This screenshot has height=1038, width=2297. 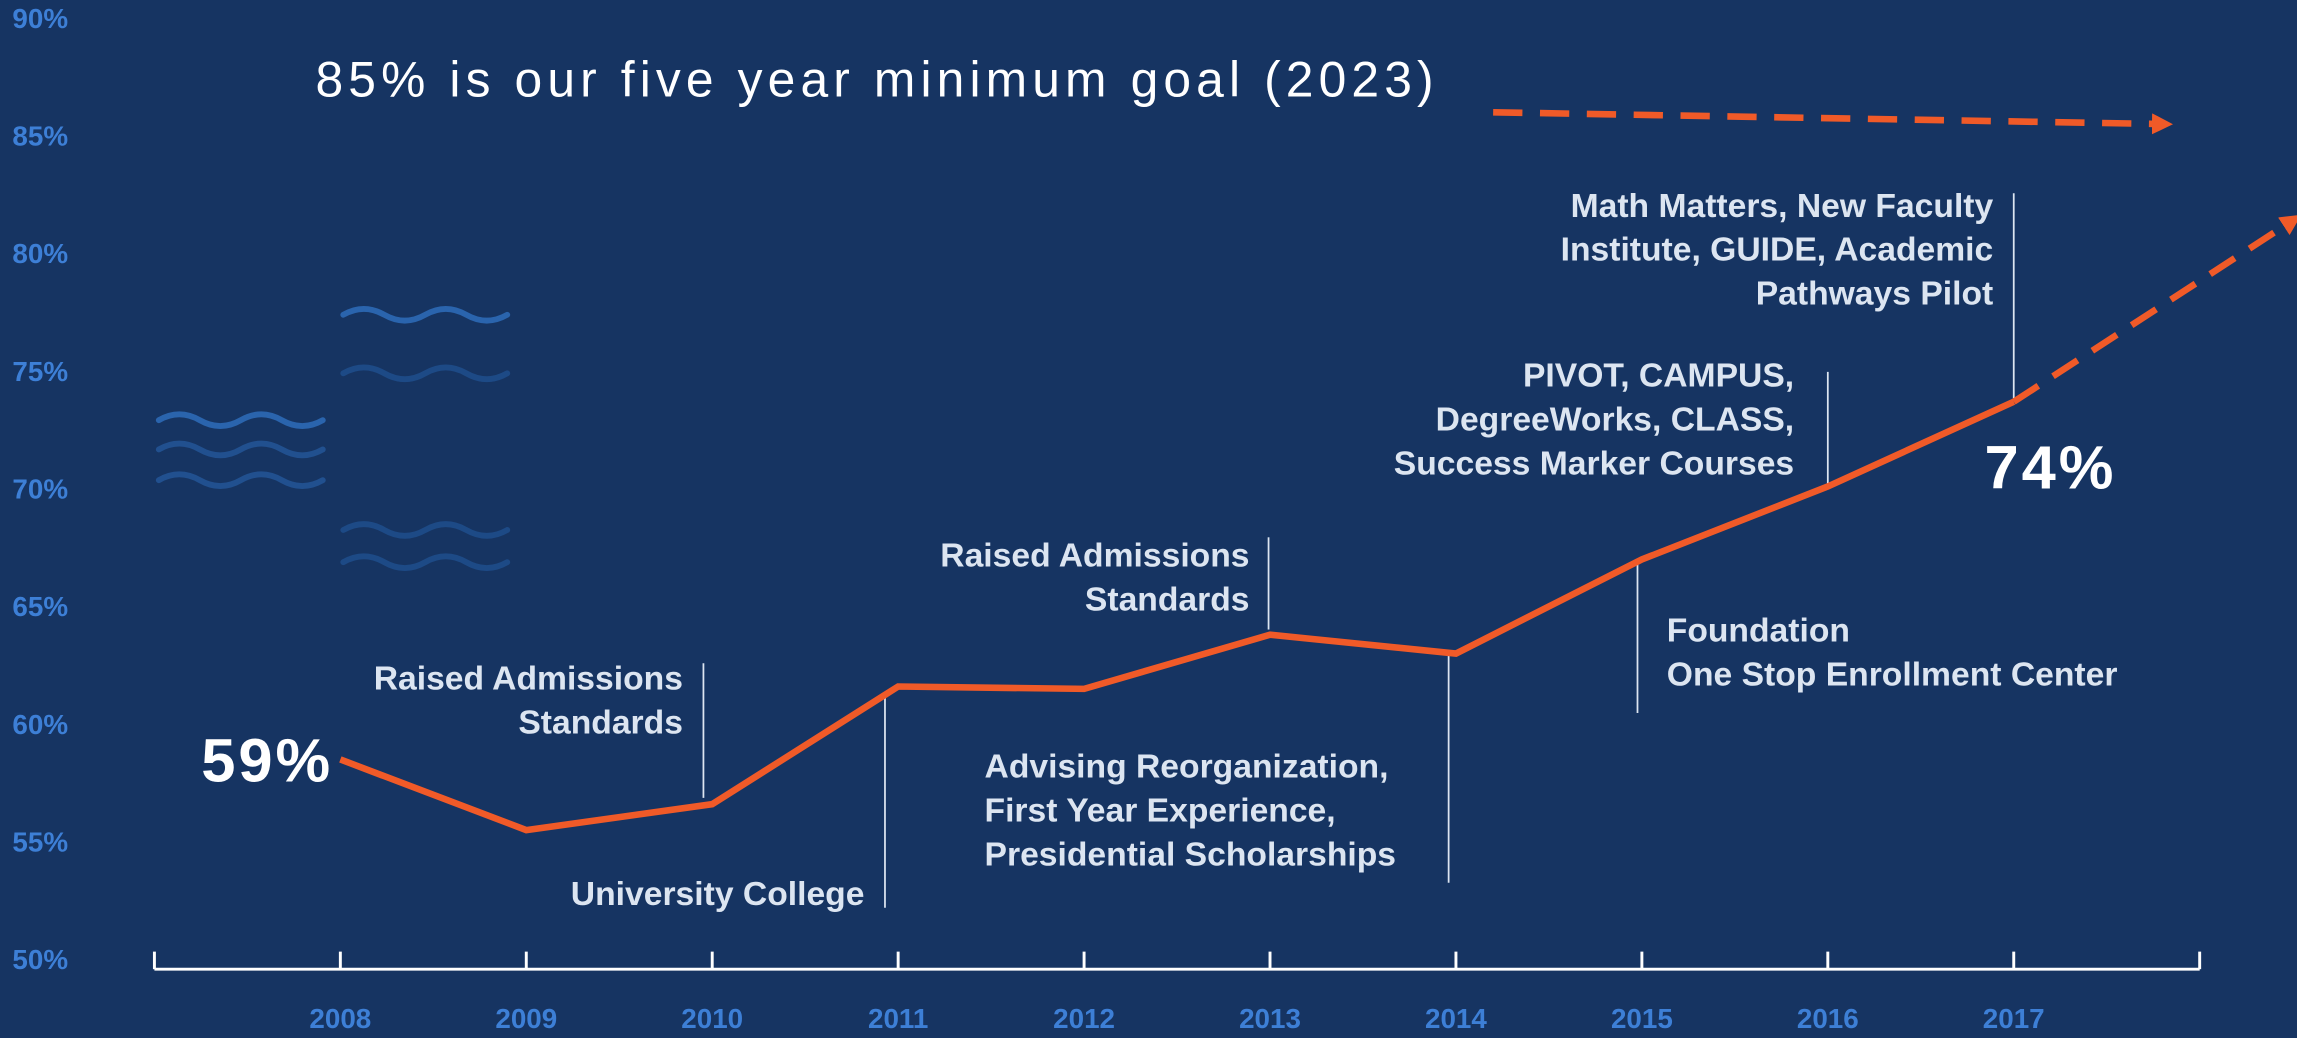 I want to click on annotation-text: Success Marker Courses, so click(x=1594, y=463).